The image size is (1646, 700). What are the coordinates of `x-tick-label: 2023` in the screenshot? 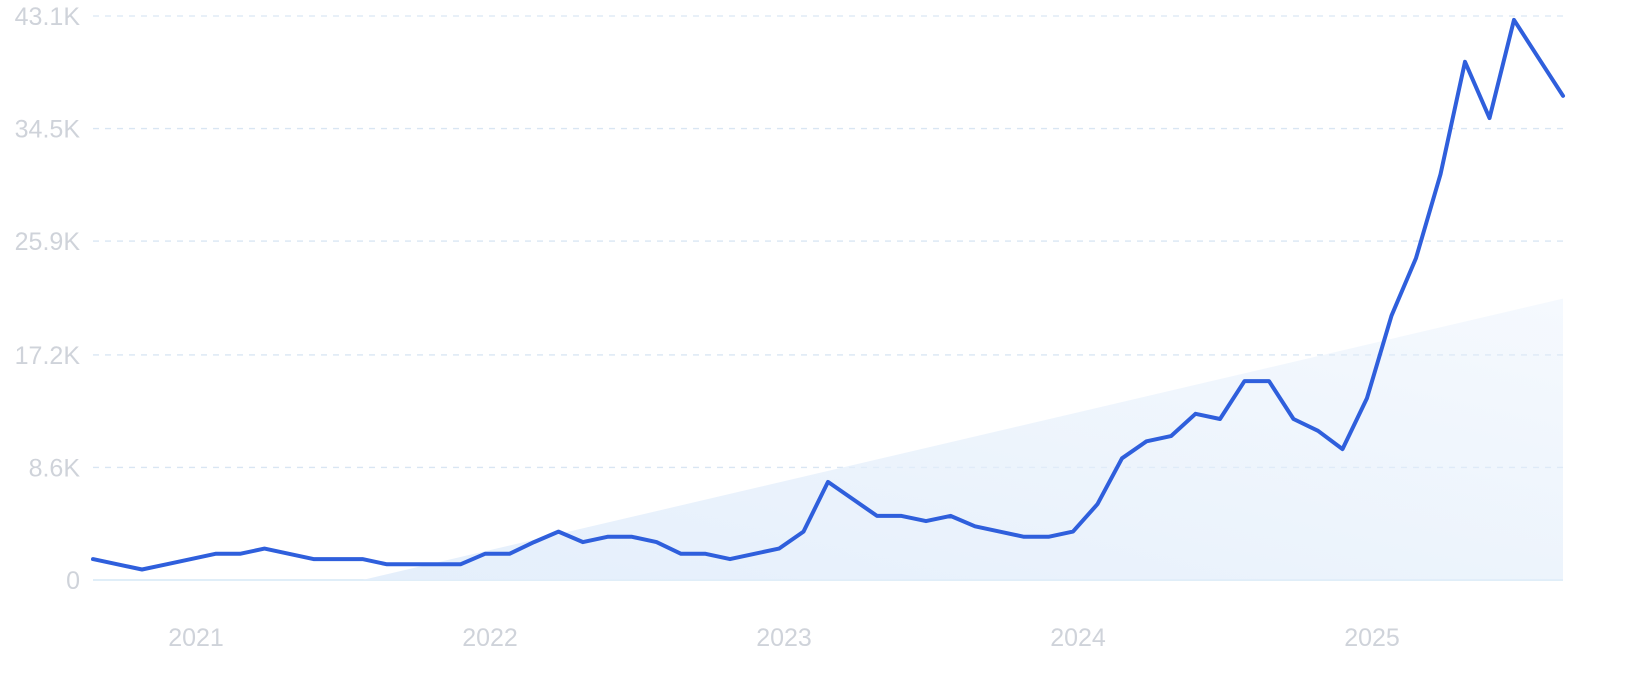 It's located at (784, 638).